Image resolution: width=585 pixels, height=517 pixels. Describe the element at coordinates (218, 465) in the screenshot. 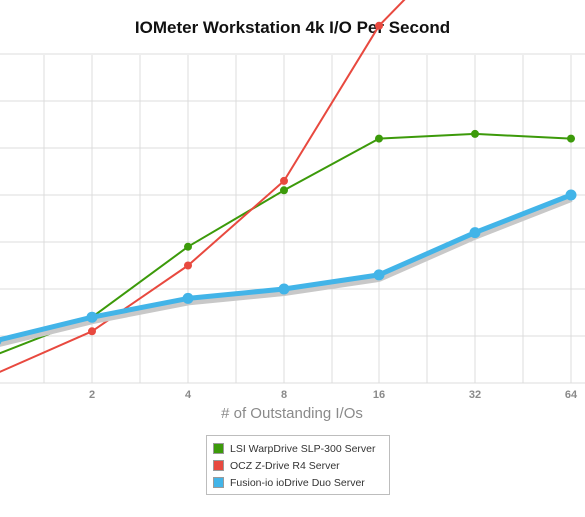

I see `legend-swatch-ocz` at that location.